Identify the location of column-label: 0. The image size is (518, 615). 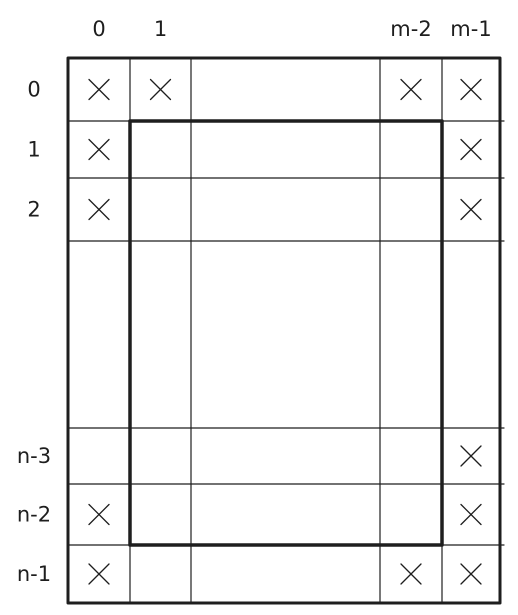
(98, 29).